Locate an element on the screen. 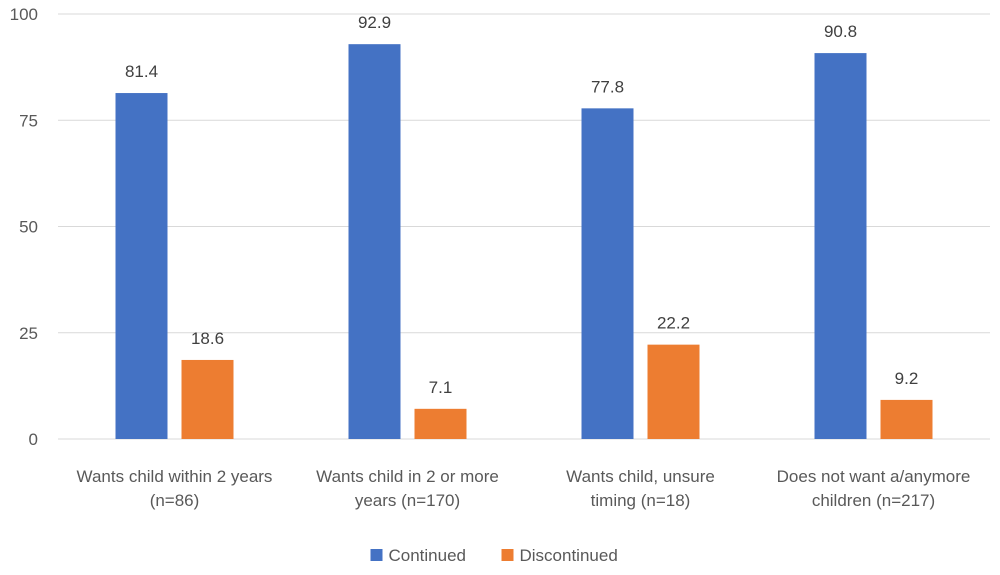  category-label-line: children (n=217) is located at coordinates (873, 500).